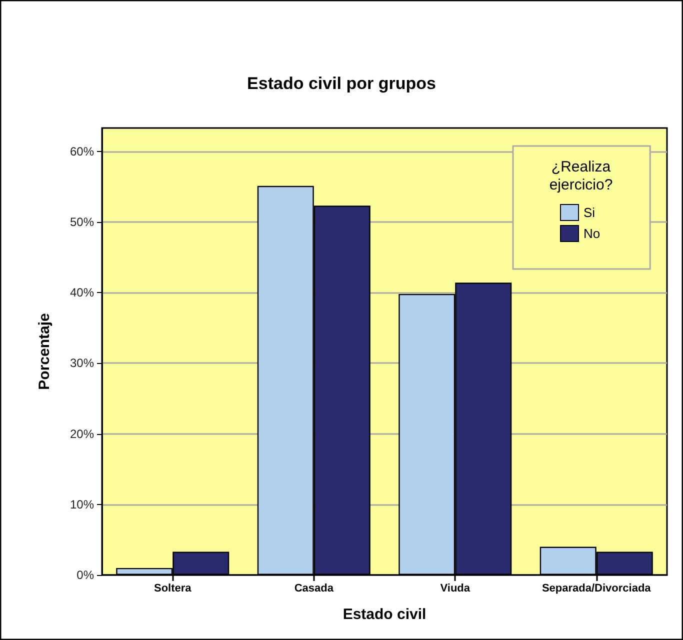 The width and height of the screenshot is (683, 640). What do you see at coordinates (314, 588) in the screenshot?
I see `x-tick-label: Casada` at bounding box center [314, 588].